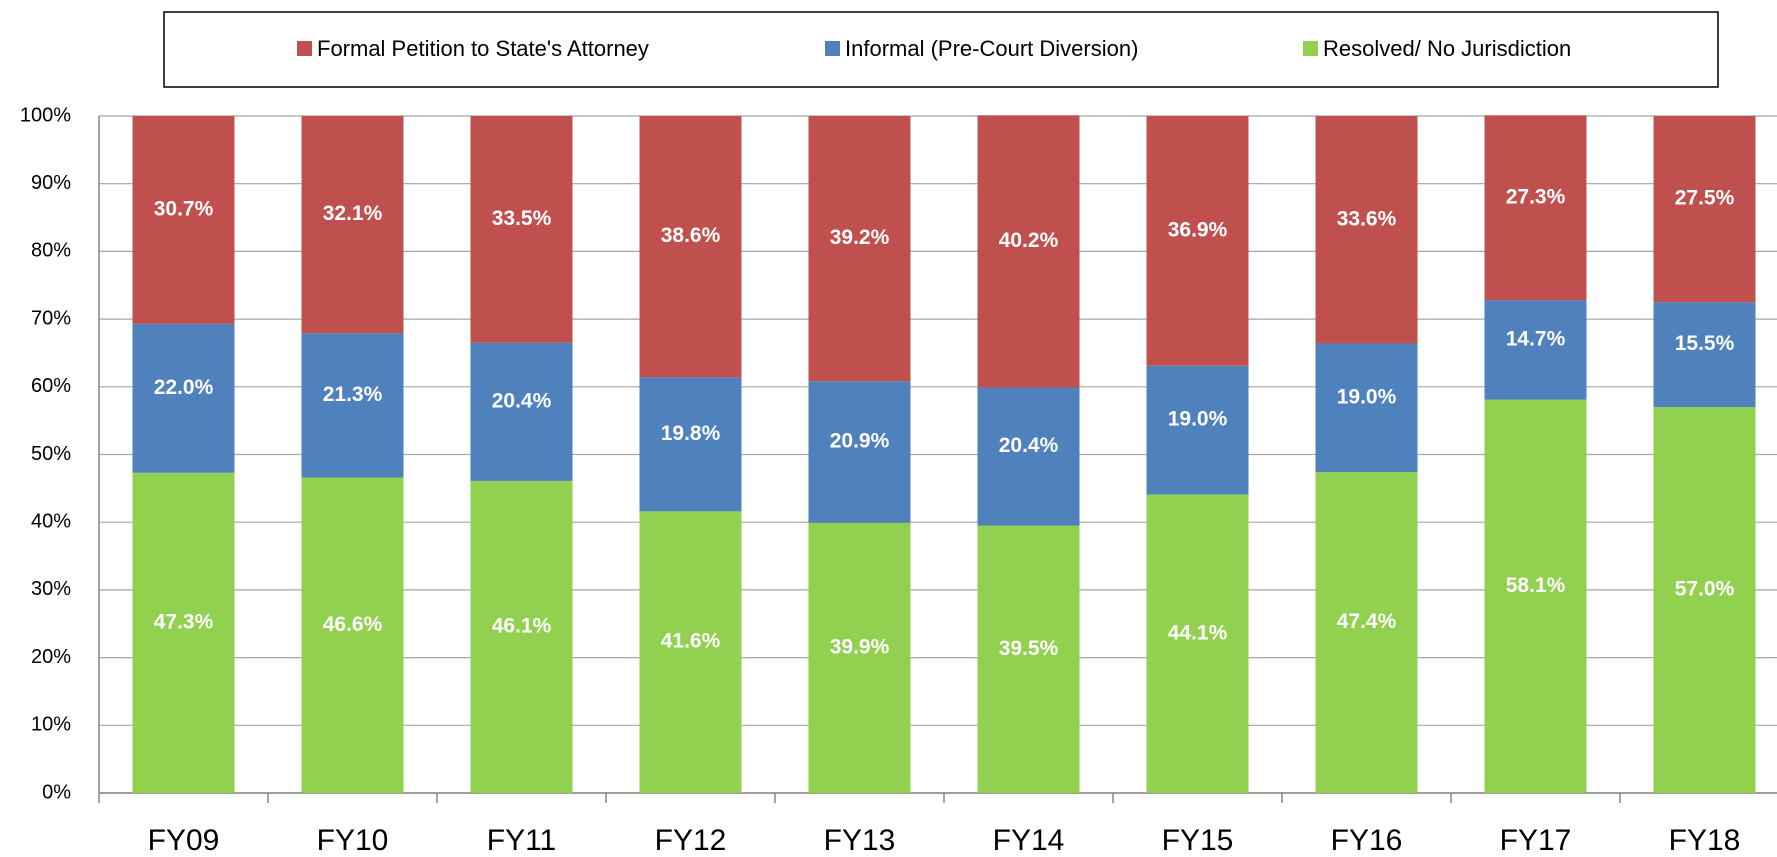 The width and height of the screenshot is (1777, 857). Describe the element at coordinates (1367, 840) in the screenshot. I see `x-tick-label: FY16` at that location.